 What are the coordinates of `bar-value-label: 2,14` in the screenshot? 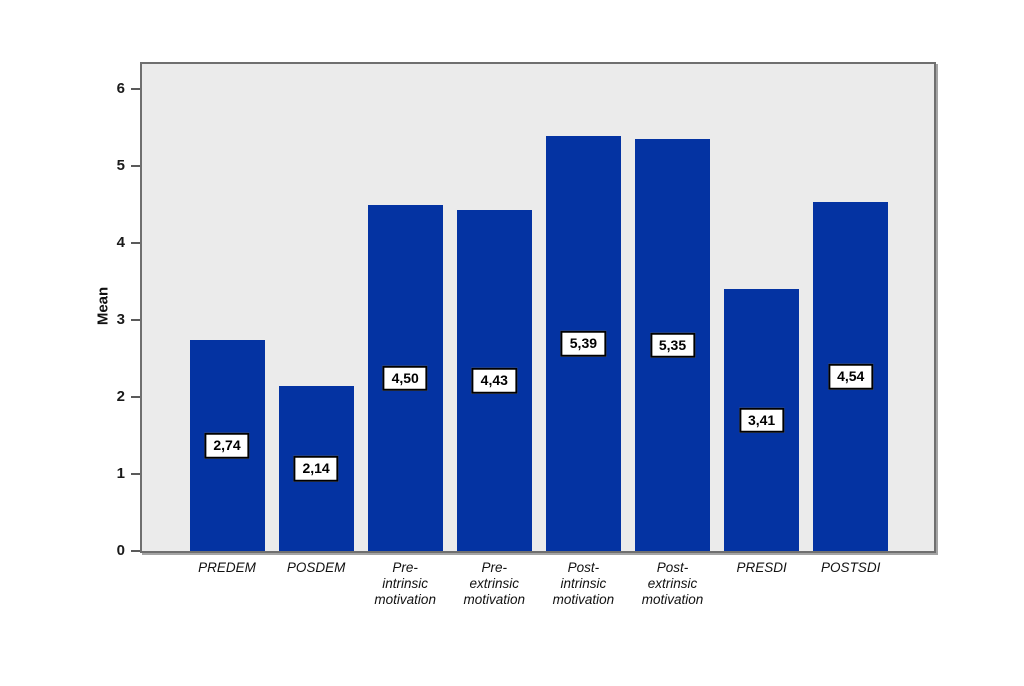 It's located at (316, 468).